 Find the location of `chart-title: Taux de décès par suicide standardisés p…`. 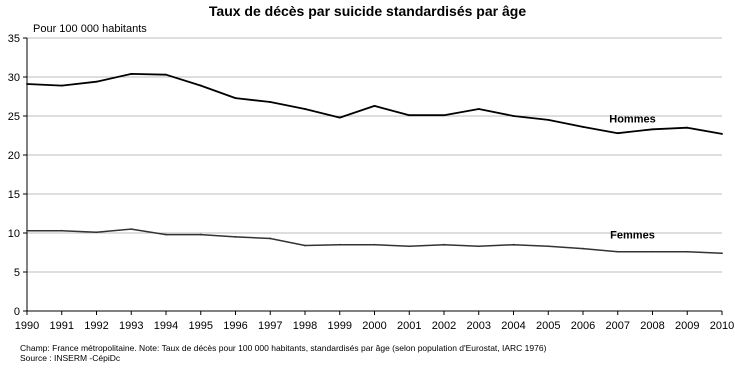

chart-title: Taux de décès par suicide standardisés p… is located at coordinates (367, 11).